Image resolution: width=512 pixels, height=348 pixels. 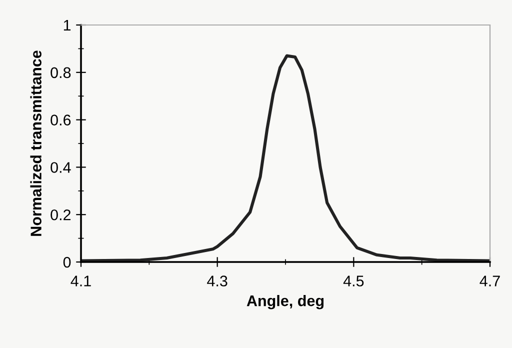 I want to click on y-tick-label: 0.2, so click(x=60, y=214).